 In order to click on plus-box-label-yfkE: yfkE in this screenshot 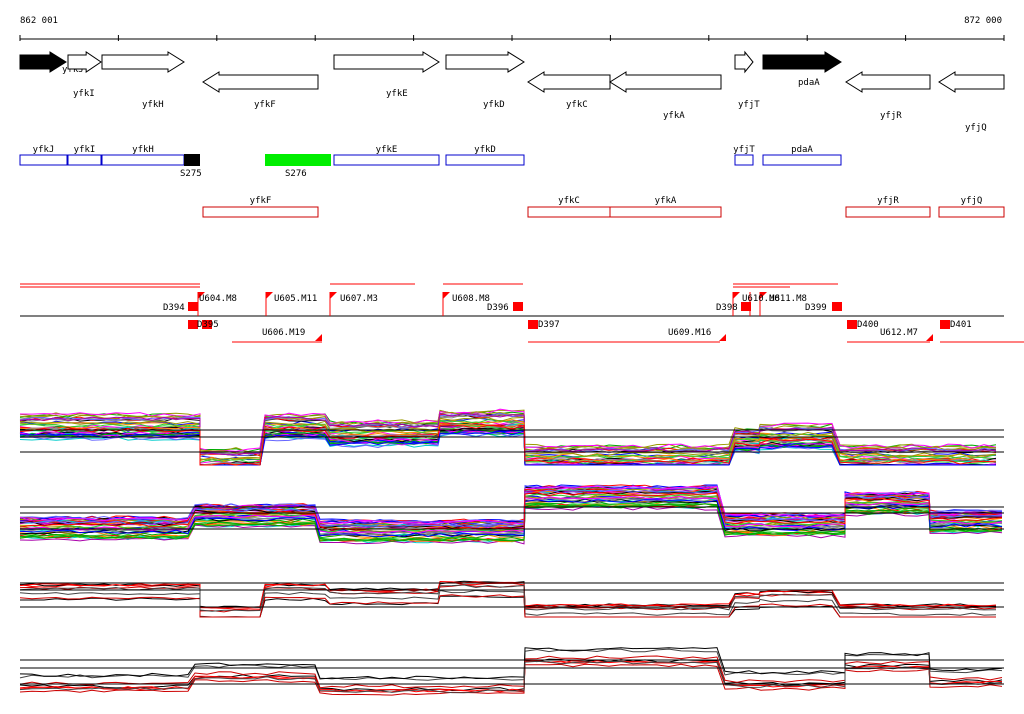, I will do `click(387, 150)`.